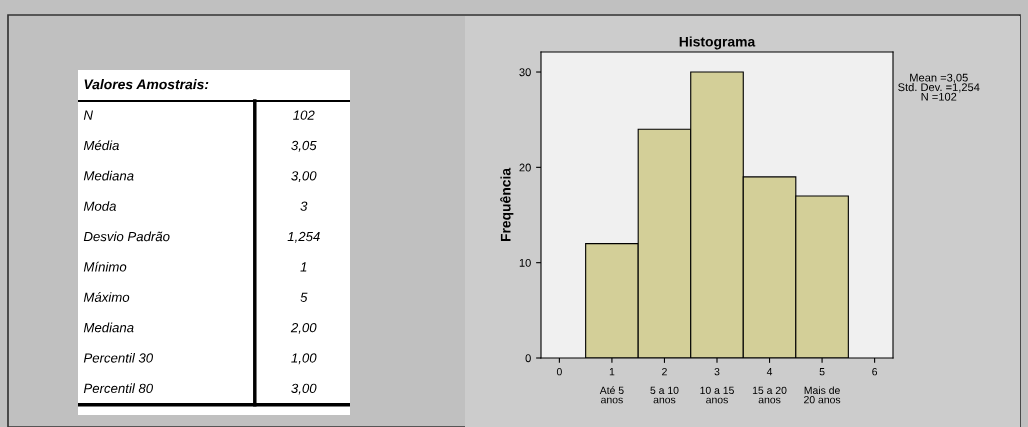 The image size is (1028, 427). What do you see at coordinates (525, 262) in the screenshot?
I see `y-tick-label: 10` at bounding box center [525, 262].